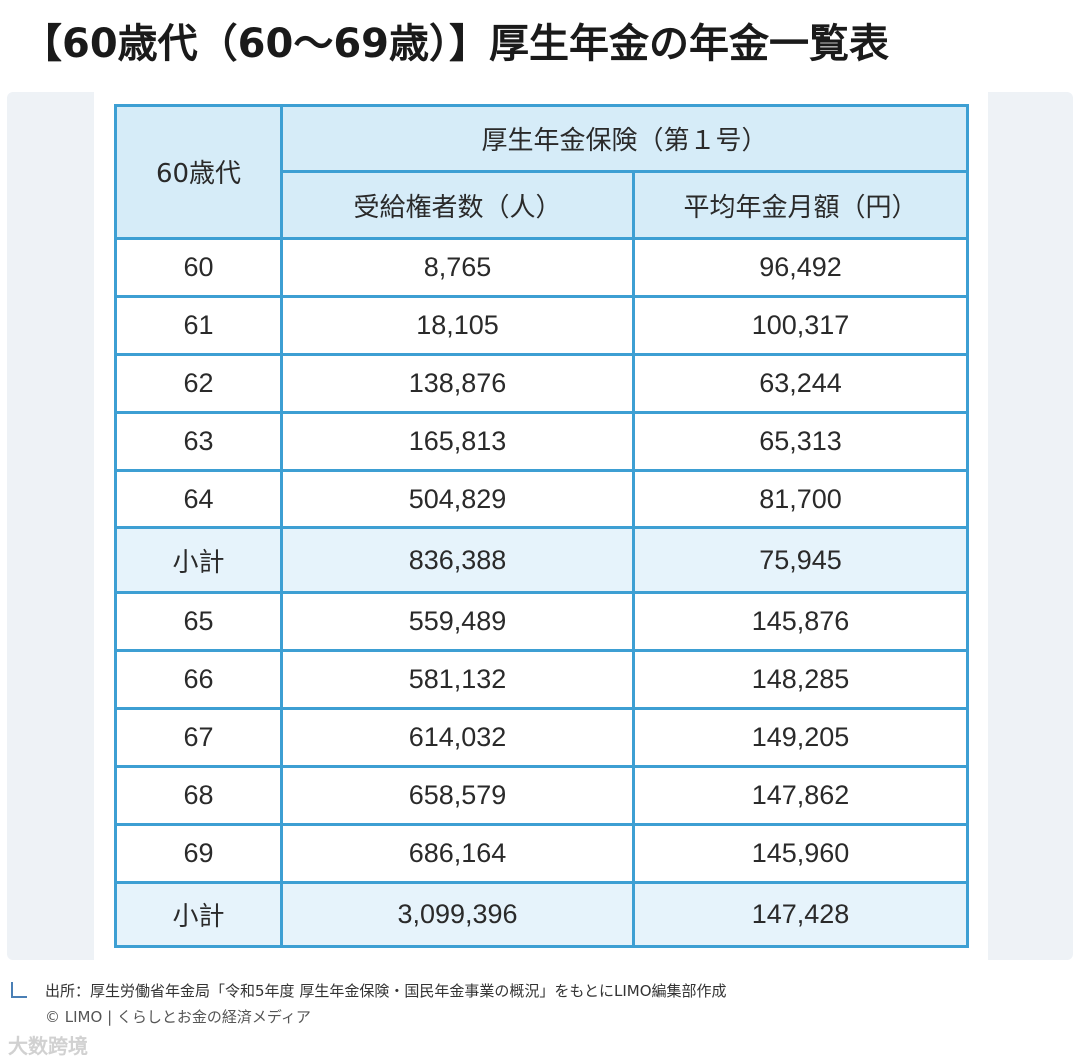  I want to click on table-header-row: 60歳代 厚生年金保険（第１号）, so click(542, 171).